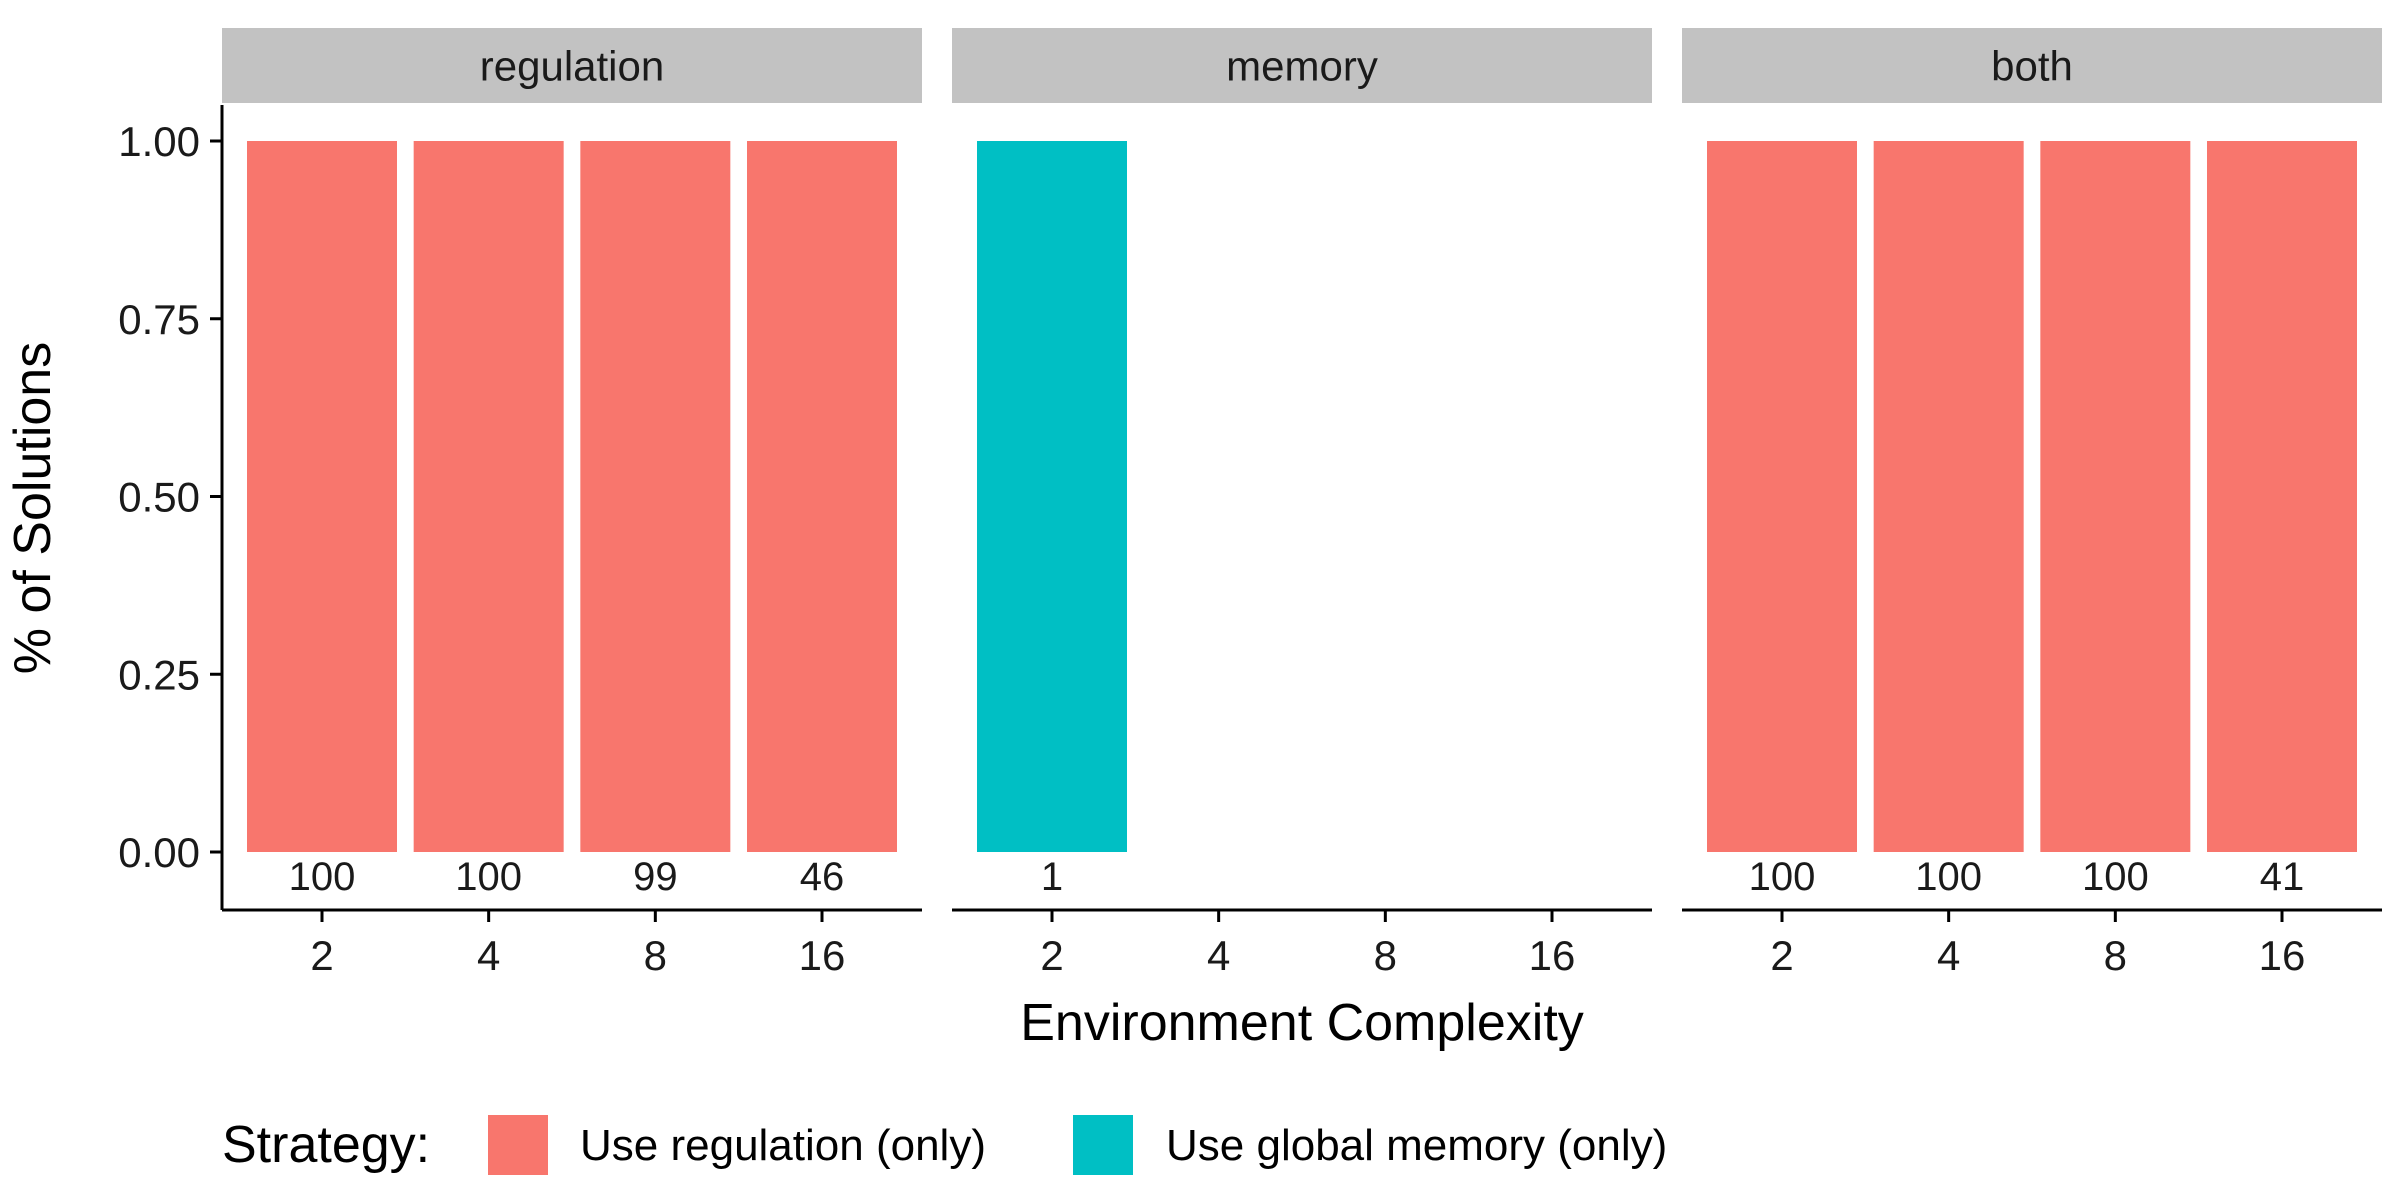 The image size is (2400, 1200). What do you see at coordinates (655, 877) in the screenshot?
I see `bar-count-label: 99` at bounding box center [655, 877].